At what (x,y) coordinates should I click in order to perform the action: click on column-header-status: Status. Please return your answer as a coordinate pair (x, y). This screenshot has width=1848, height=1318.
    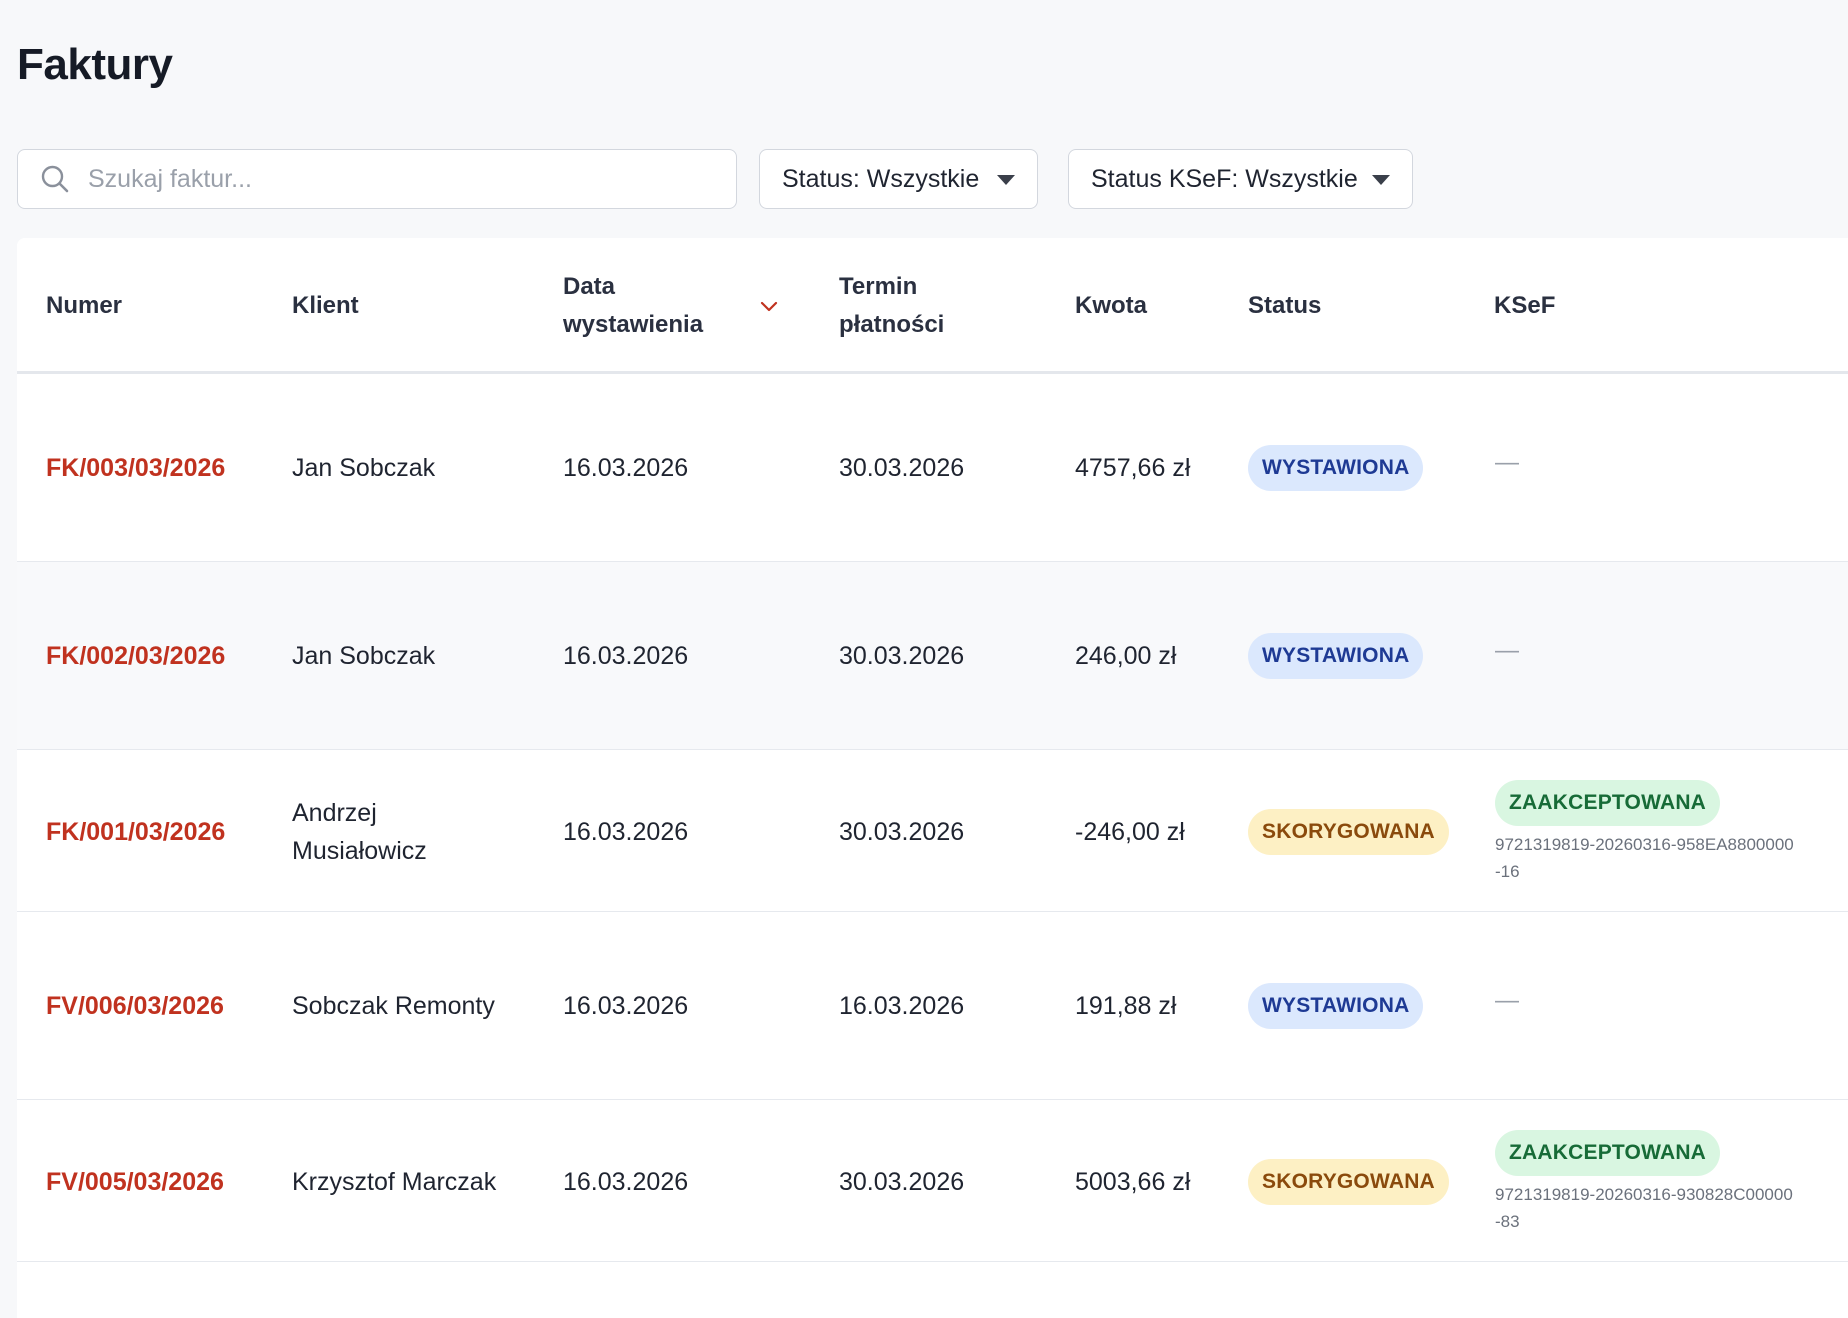
    Looking at the image, I should click on (1285, 305).